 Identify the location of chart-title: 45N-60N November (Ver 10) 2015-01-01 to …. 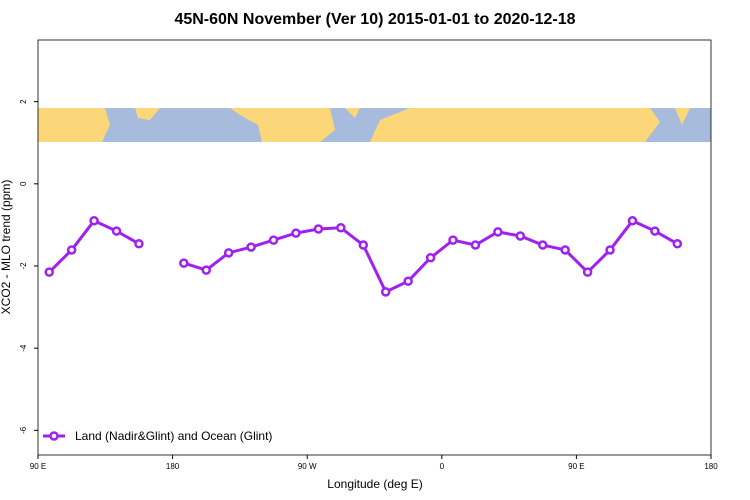
(374, 19).